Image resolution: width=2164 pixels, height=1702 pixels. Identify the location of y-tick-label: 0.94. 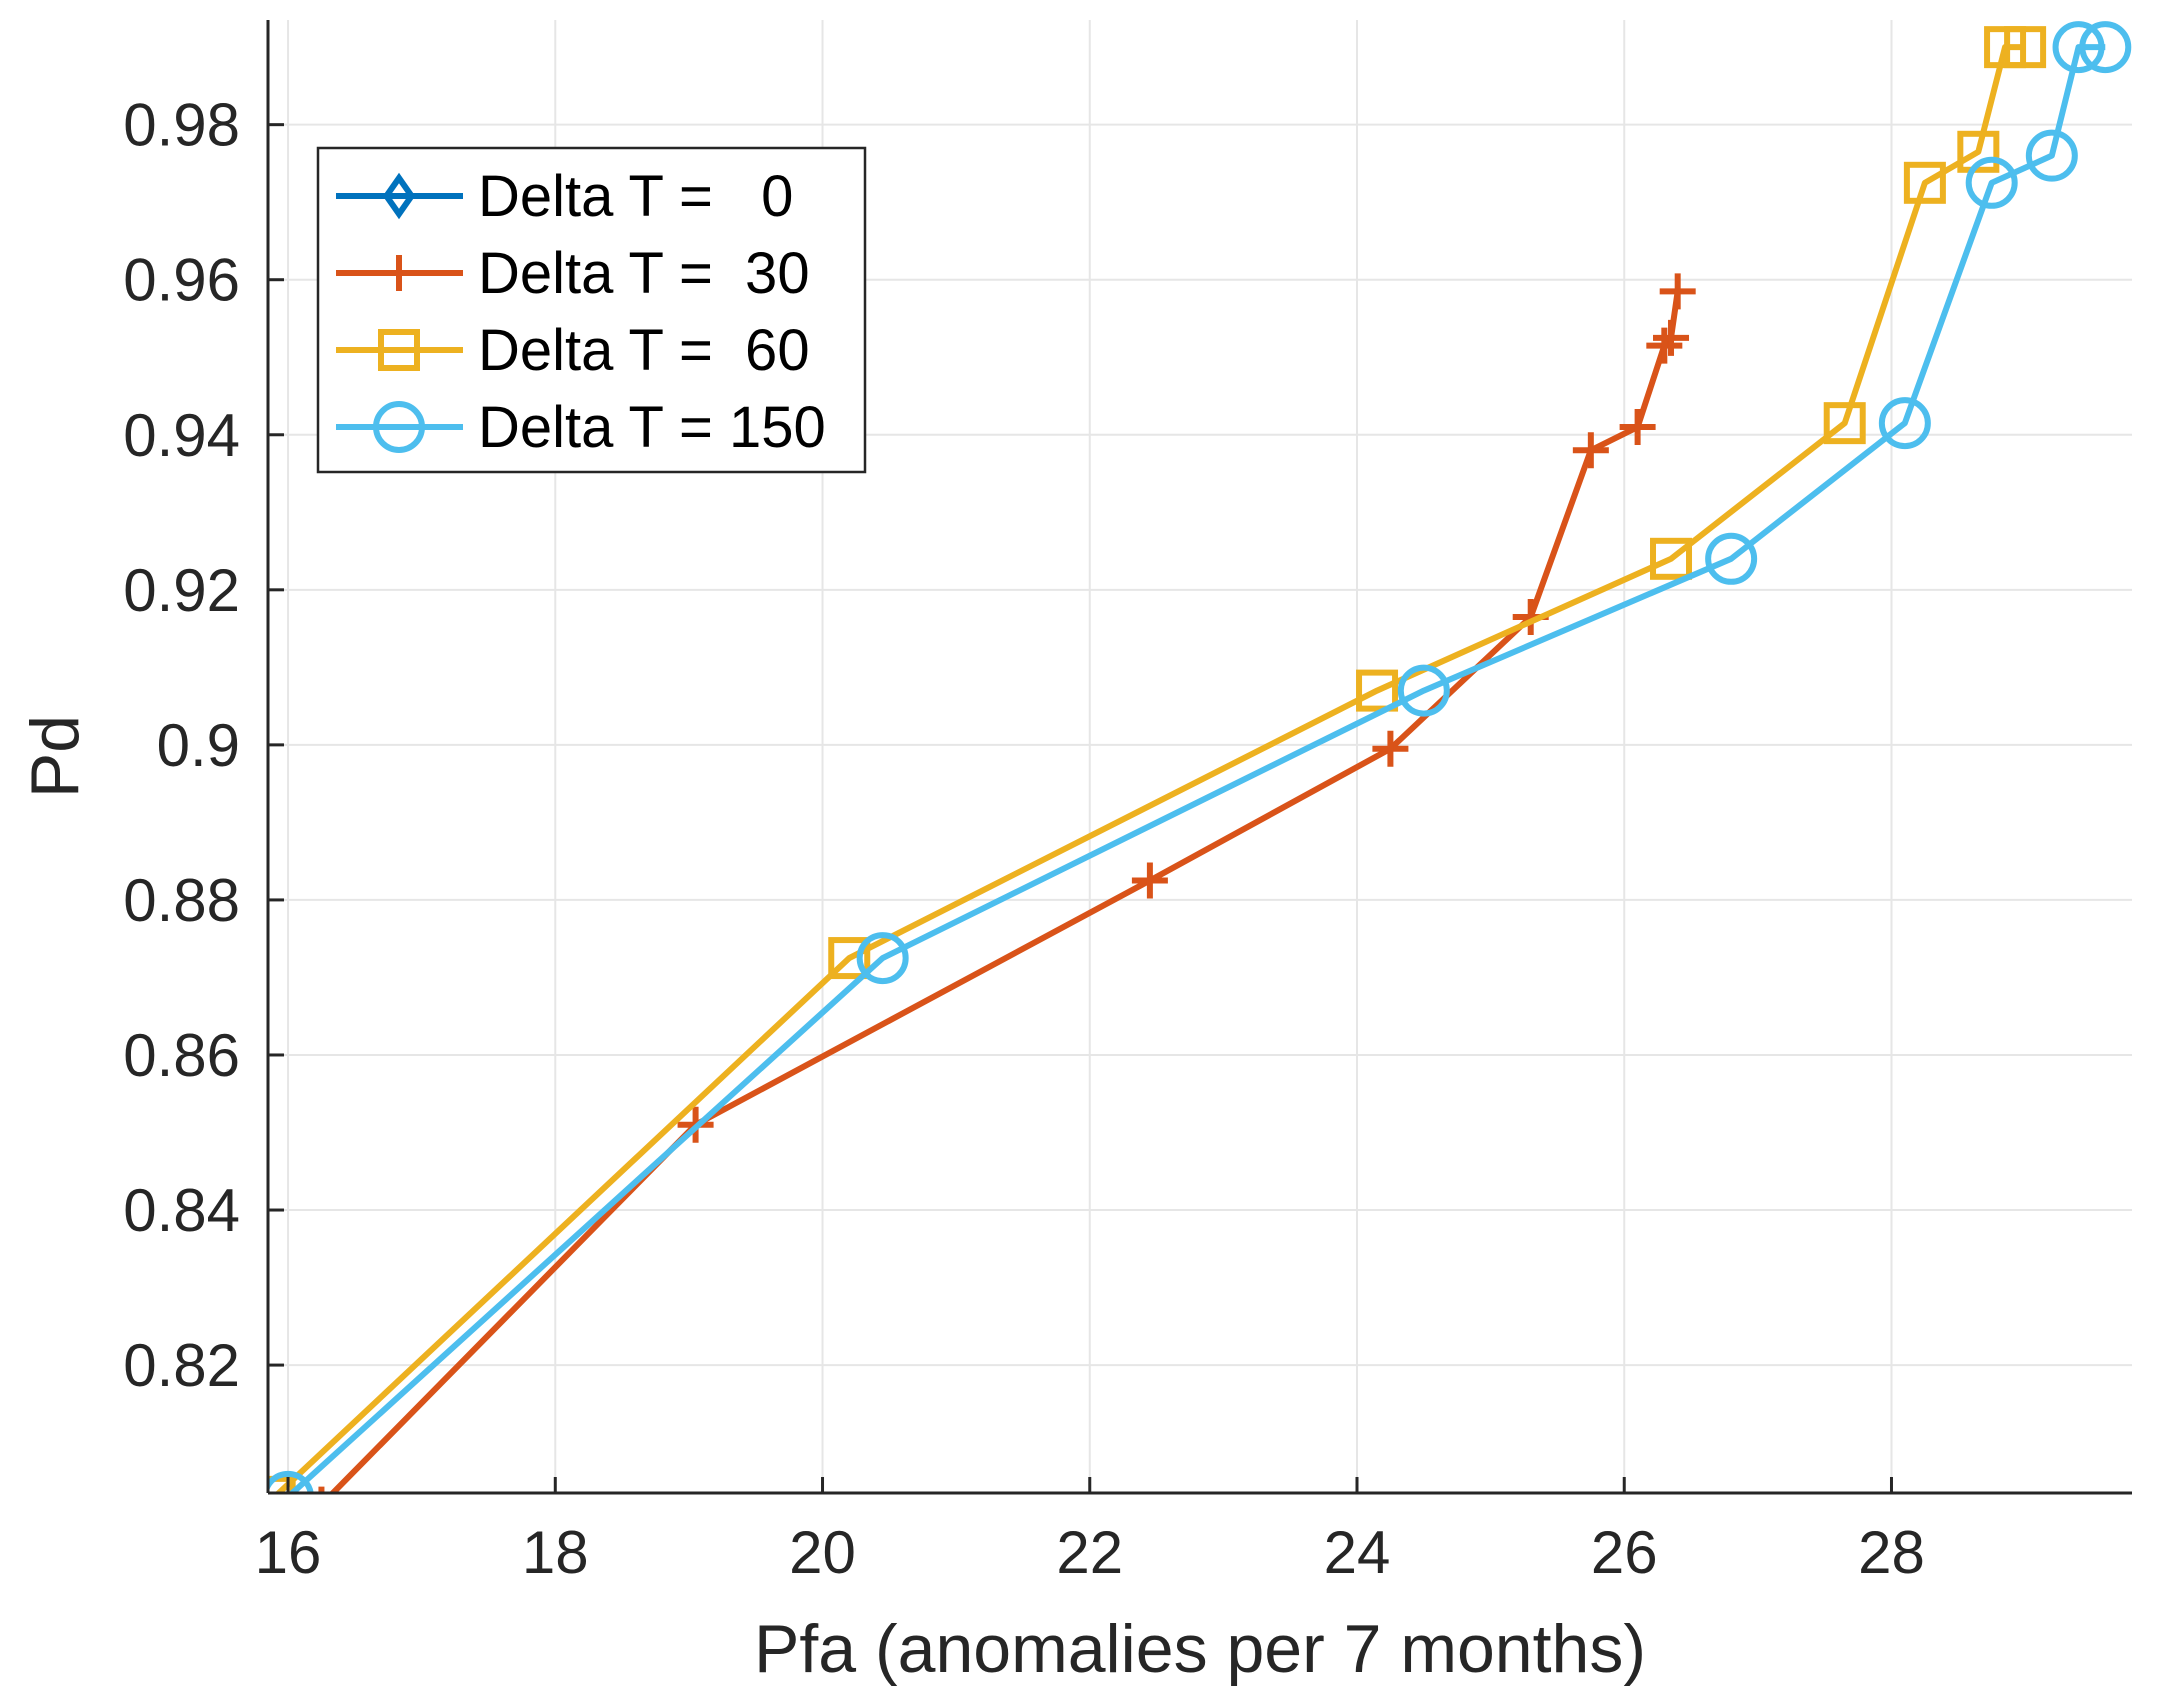
(181, 435).